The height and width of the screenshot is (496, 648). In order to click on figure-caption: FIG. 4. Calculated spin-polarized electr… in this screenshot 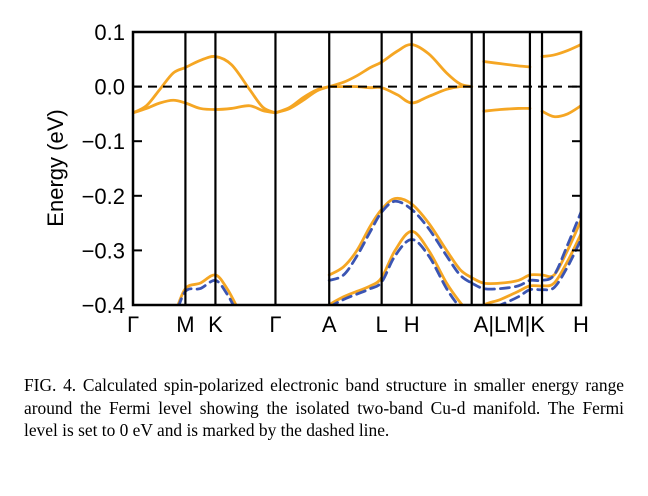, I will do `click(324, 407)`.